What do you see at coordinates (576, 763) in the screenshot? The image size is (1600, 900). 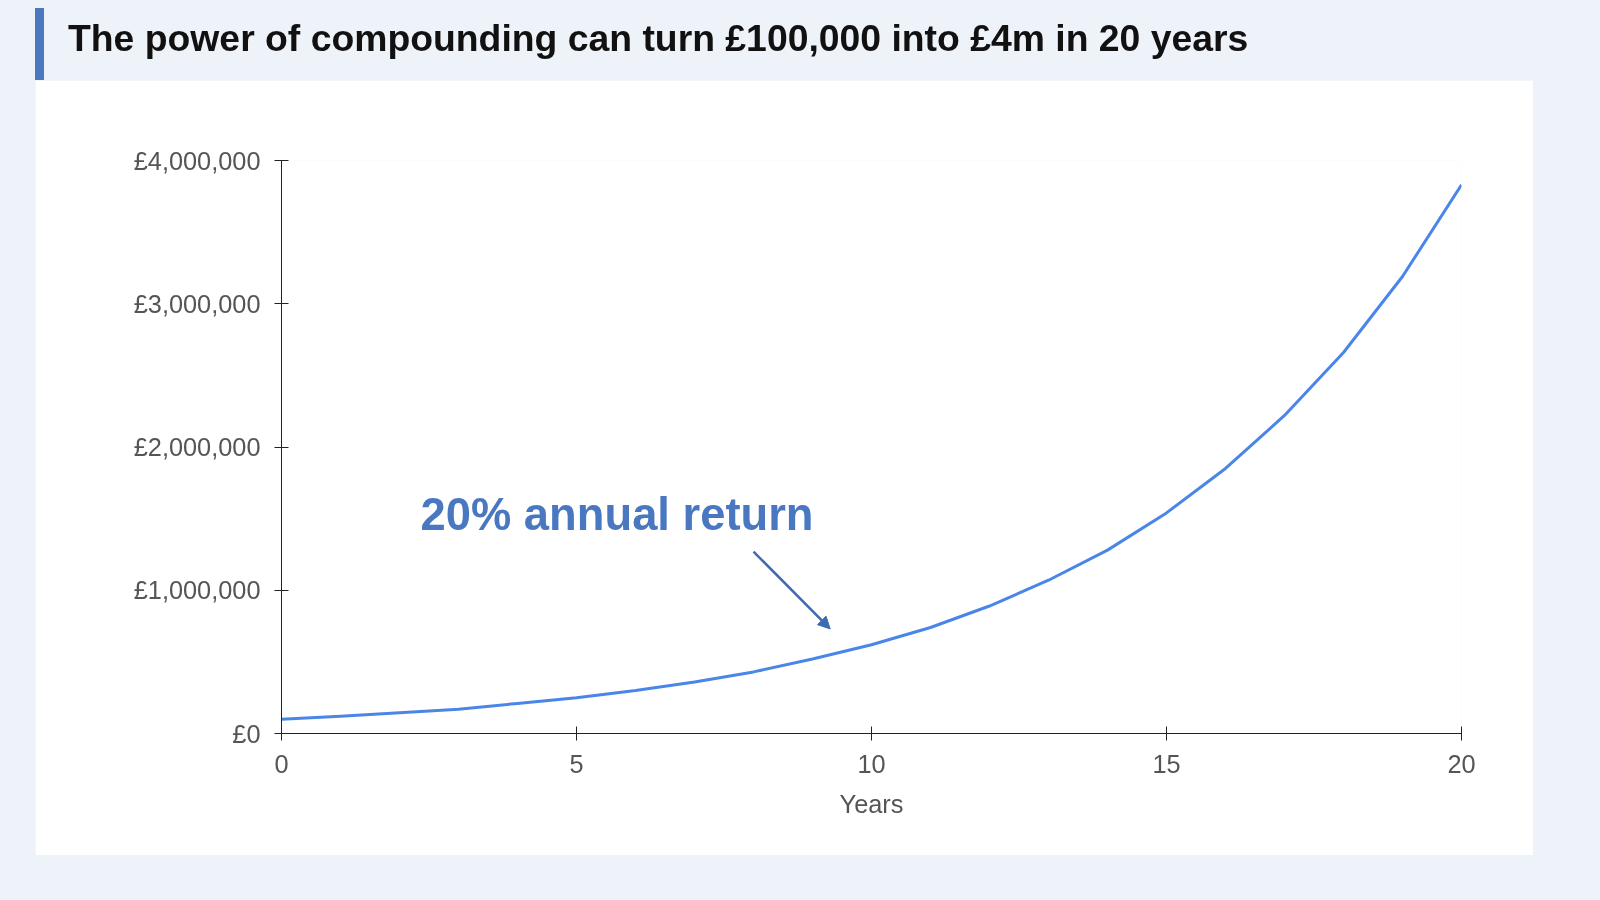 I see `x-tick-label: 5` at bounding box center [576, 763].